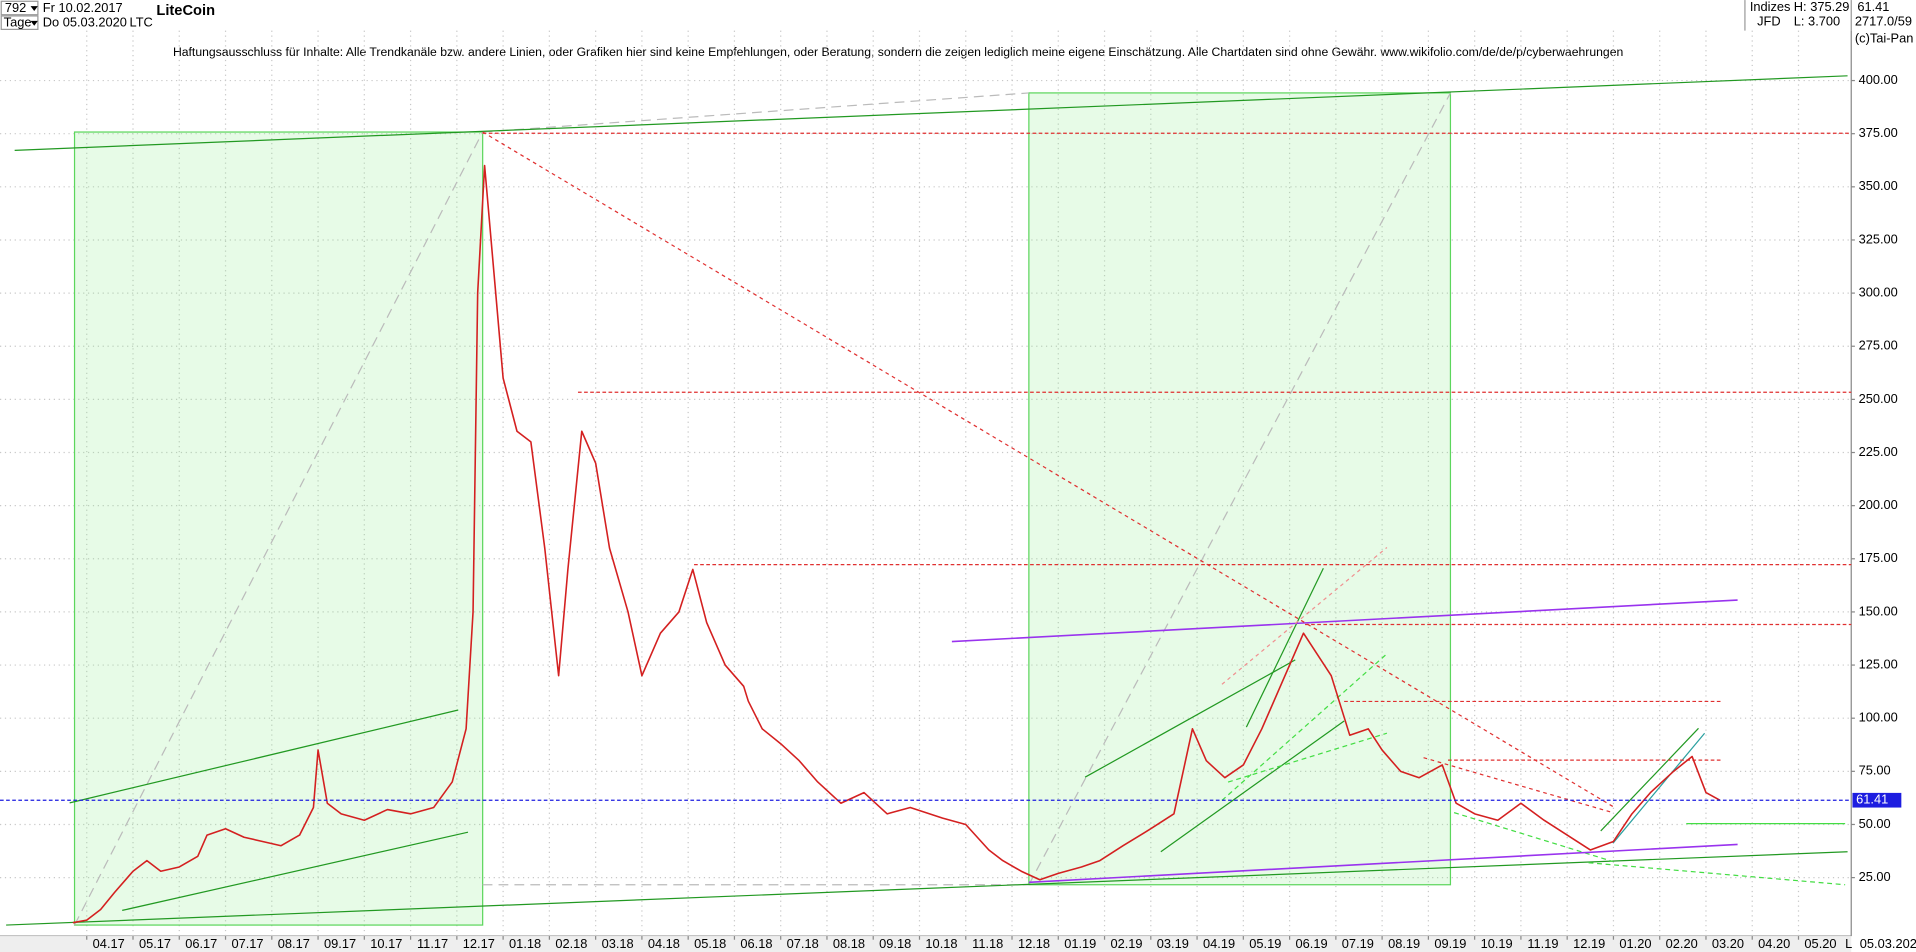 The width and height of the screenshot is (1916, 952). Describe the element at coordinates (1728, 943) in the screenshot. I see `x-tick-label: 03.20` at that location.